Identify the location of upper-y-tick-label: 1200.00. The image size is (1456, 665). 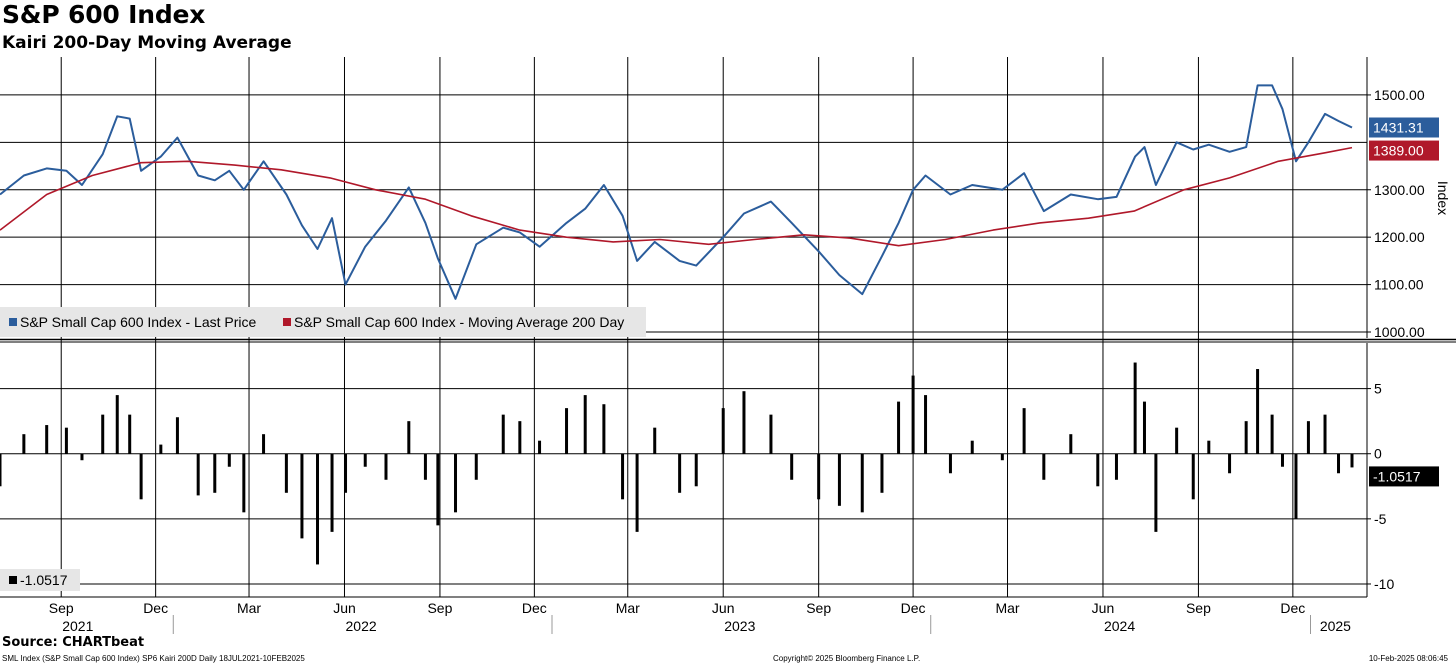
(1399, 237).